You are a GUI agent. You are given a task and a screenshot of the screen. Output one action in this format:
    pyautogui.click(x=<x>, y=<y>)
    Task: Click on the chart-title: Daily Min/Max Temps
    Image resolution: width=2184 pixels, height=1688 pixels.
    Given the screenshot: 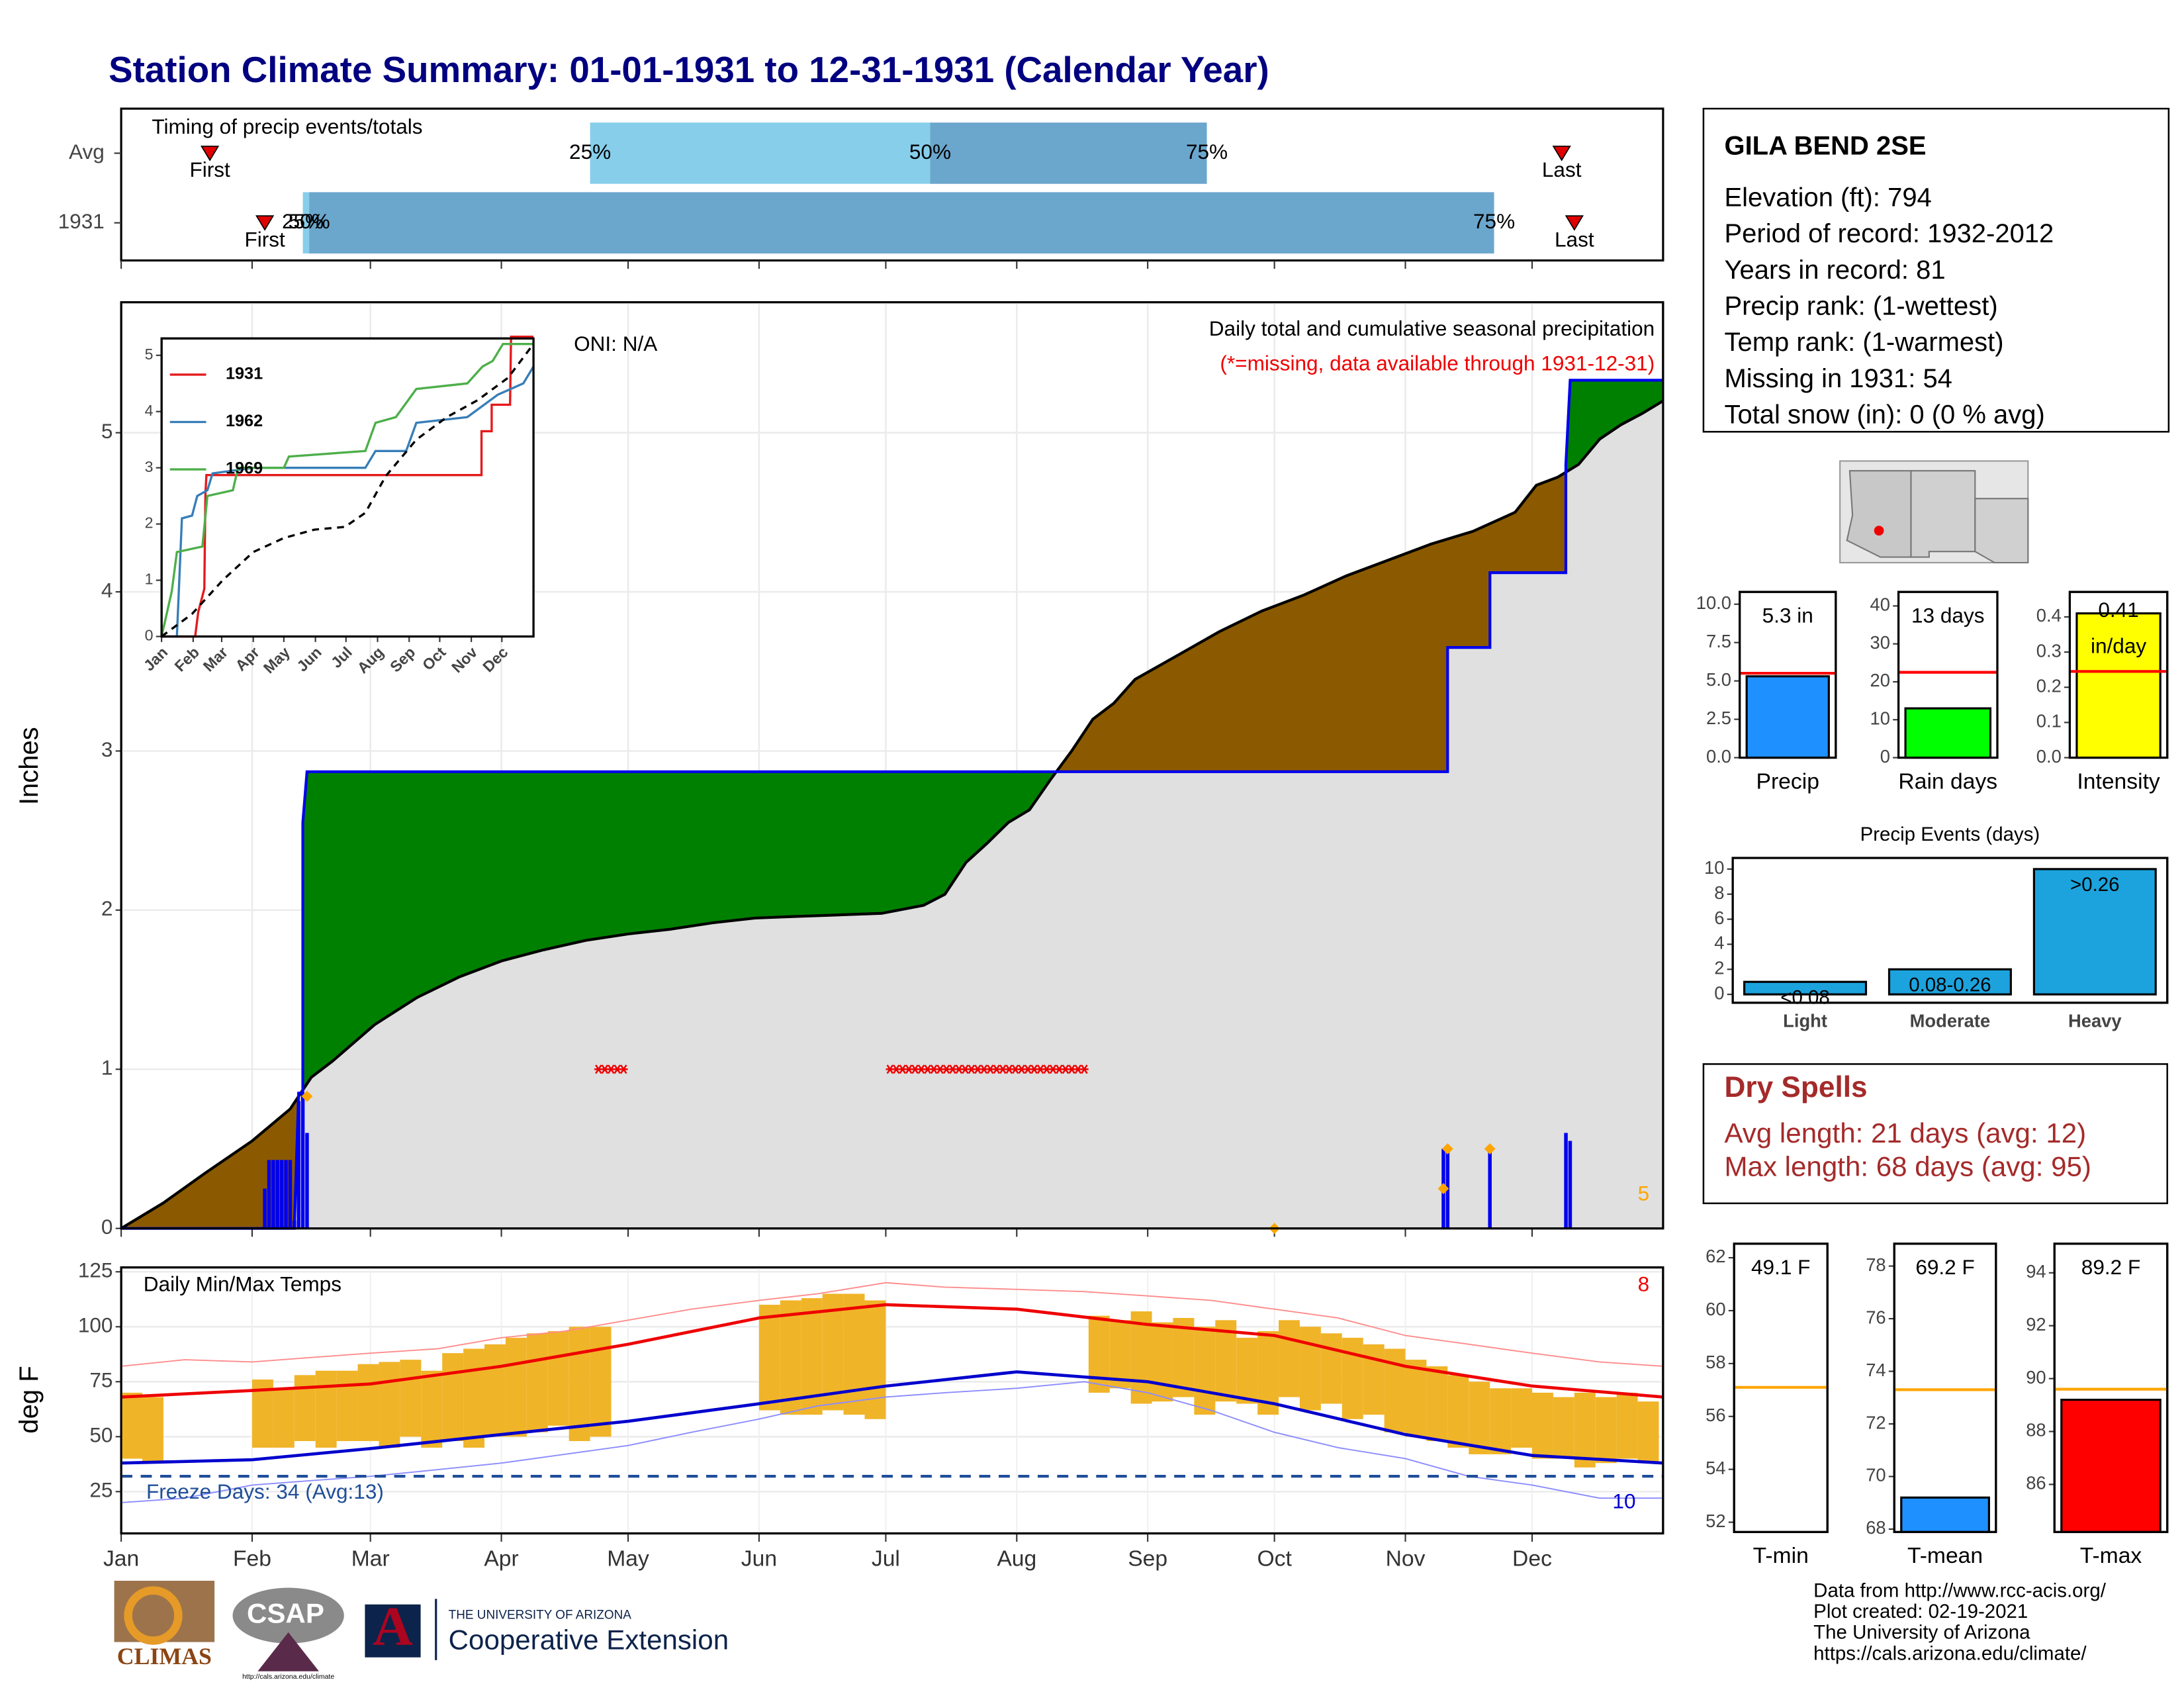 What is the action you would take?
    pyautogui.click(x=242, y=1283)
    